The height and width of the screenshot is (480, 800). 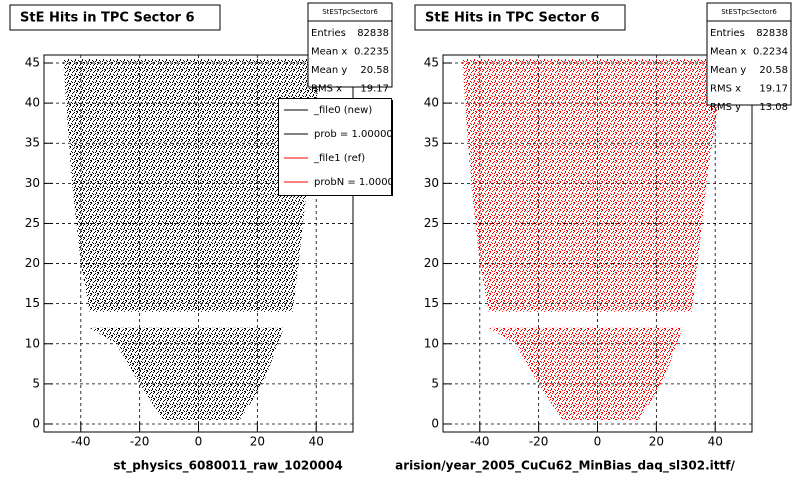 What do you see at coordinates (342, 110) in the screenshot?
I see `legend-label: _file0 (new)` at bounding box center [342, 110].